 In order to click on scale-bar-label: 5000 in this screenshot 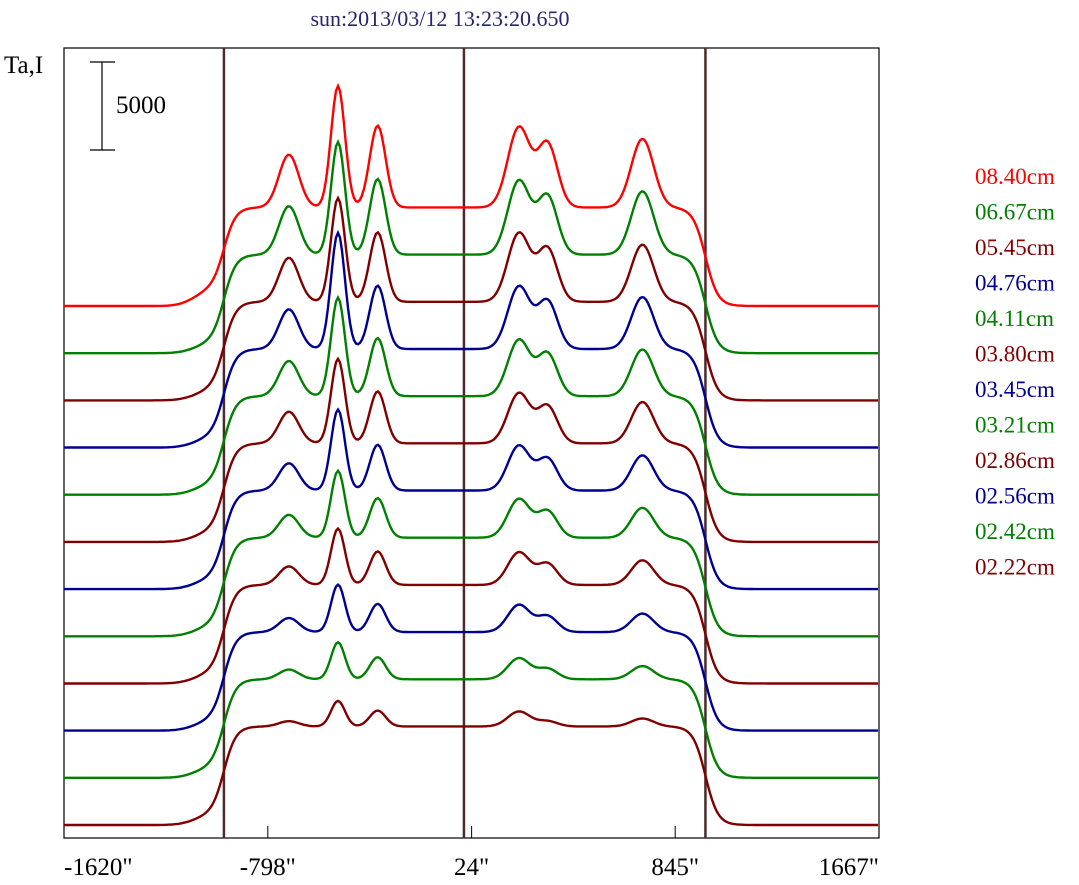, I will do `click(141, 105)`.